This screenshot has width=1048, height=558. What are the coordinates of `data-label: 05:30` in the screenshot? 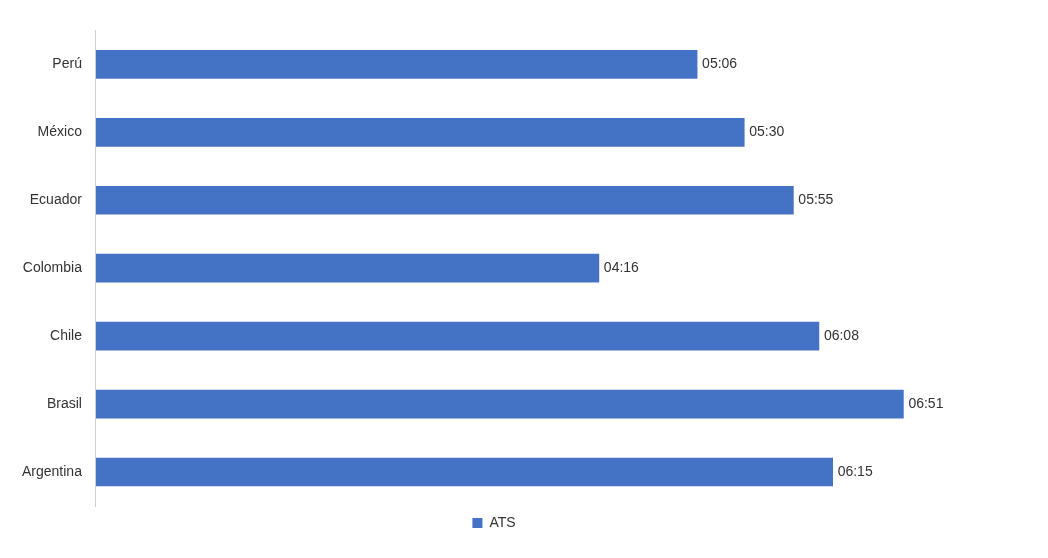 It's located at (767, 131).